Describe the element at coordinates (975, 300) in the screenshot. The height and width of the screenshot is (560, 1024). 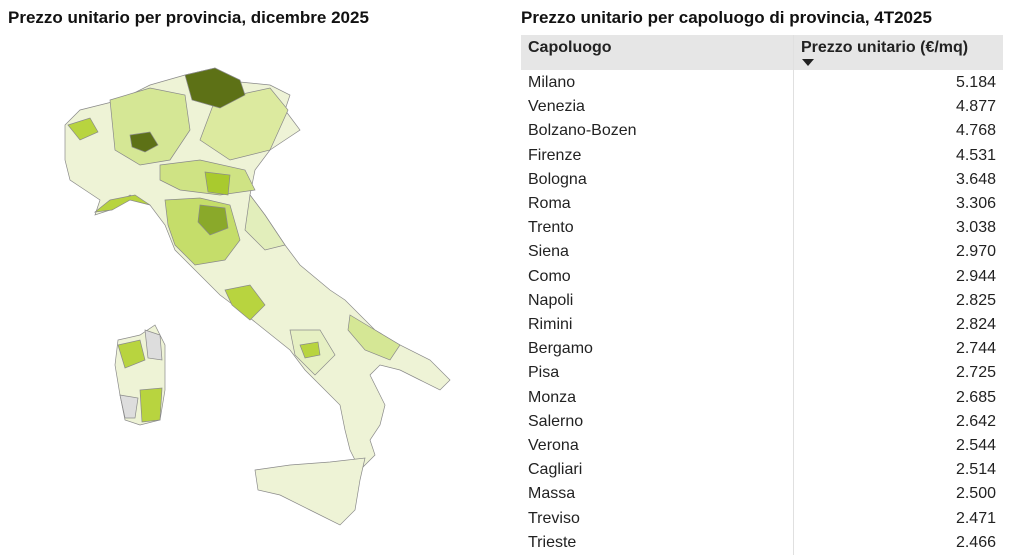
I see `price-cell: 2.825` at that location.